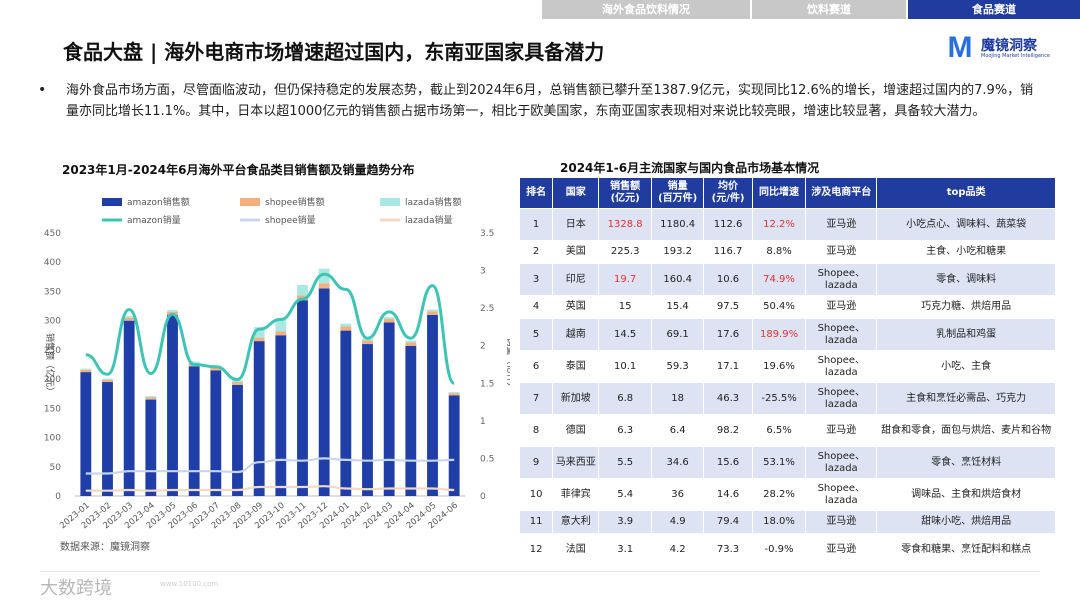  What do you see at coordinates (728, 494) in the screenshot?
I see `table-cell: 14.6` at bounding box center [728, 494].